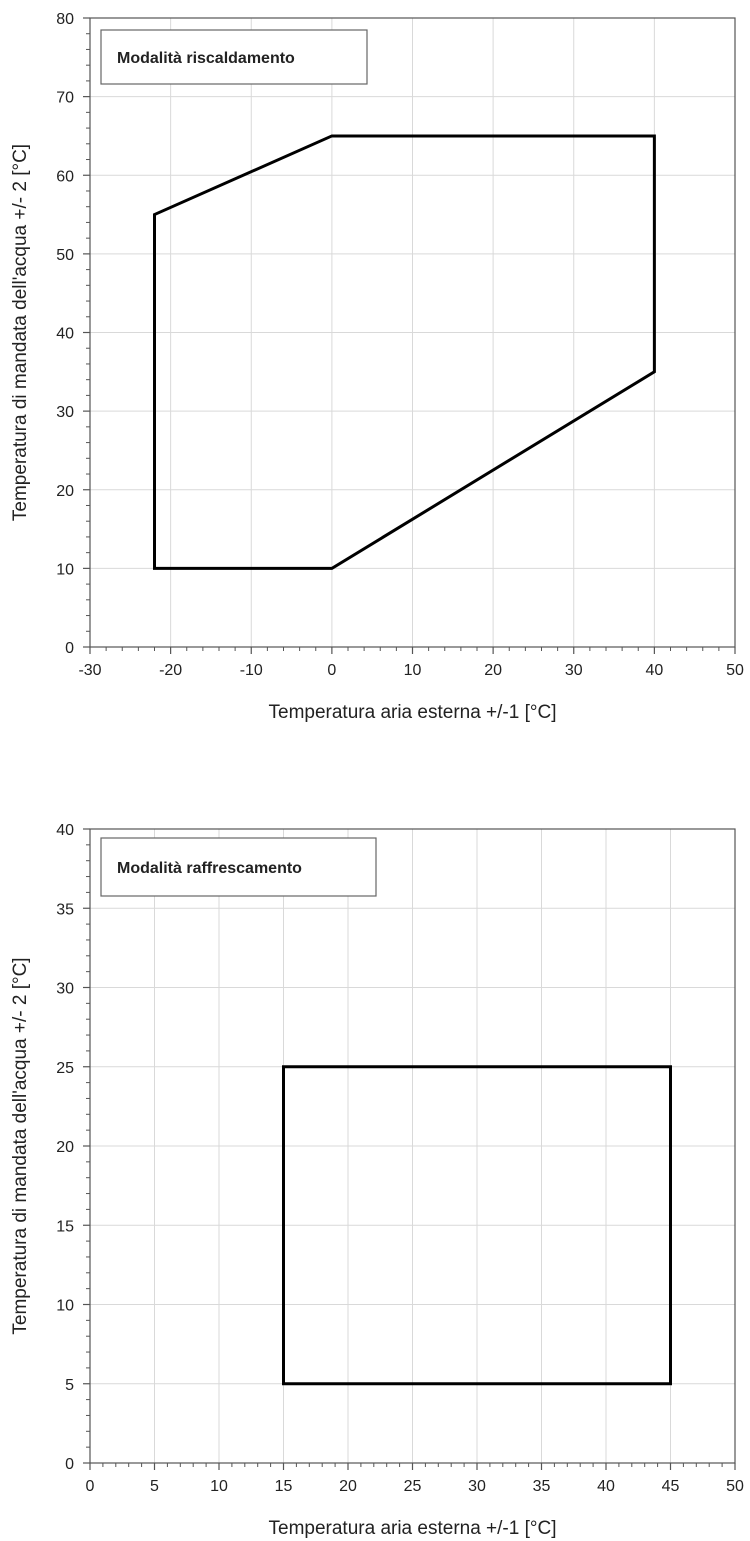  Describe the element at coordinates (170, 670) in the screenshot. I see `x-tick-label: -20` at that location.